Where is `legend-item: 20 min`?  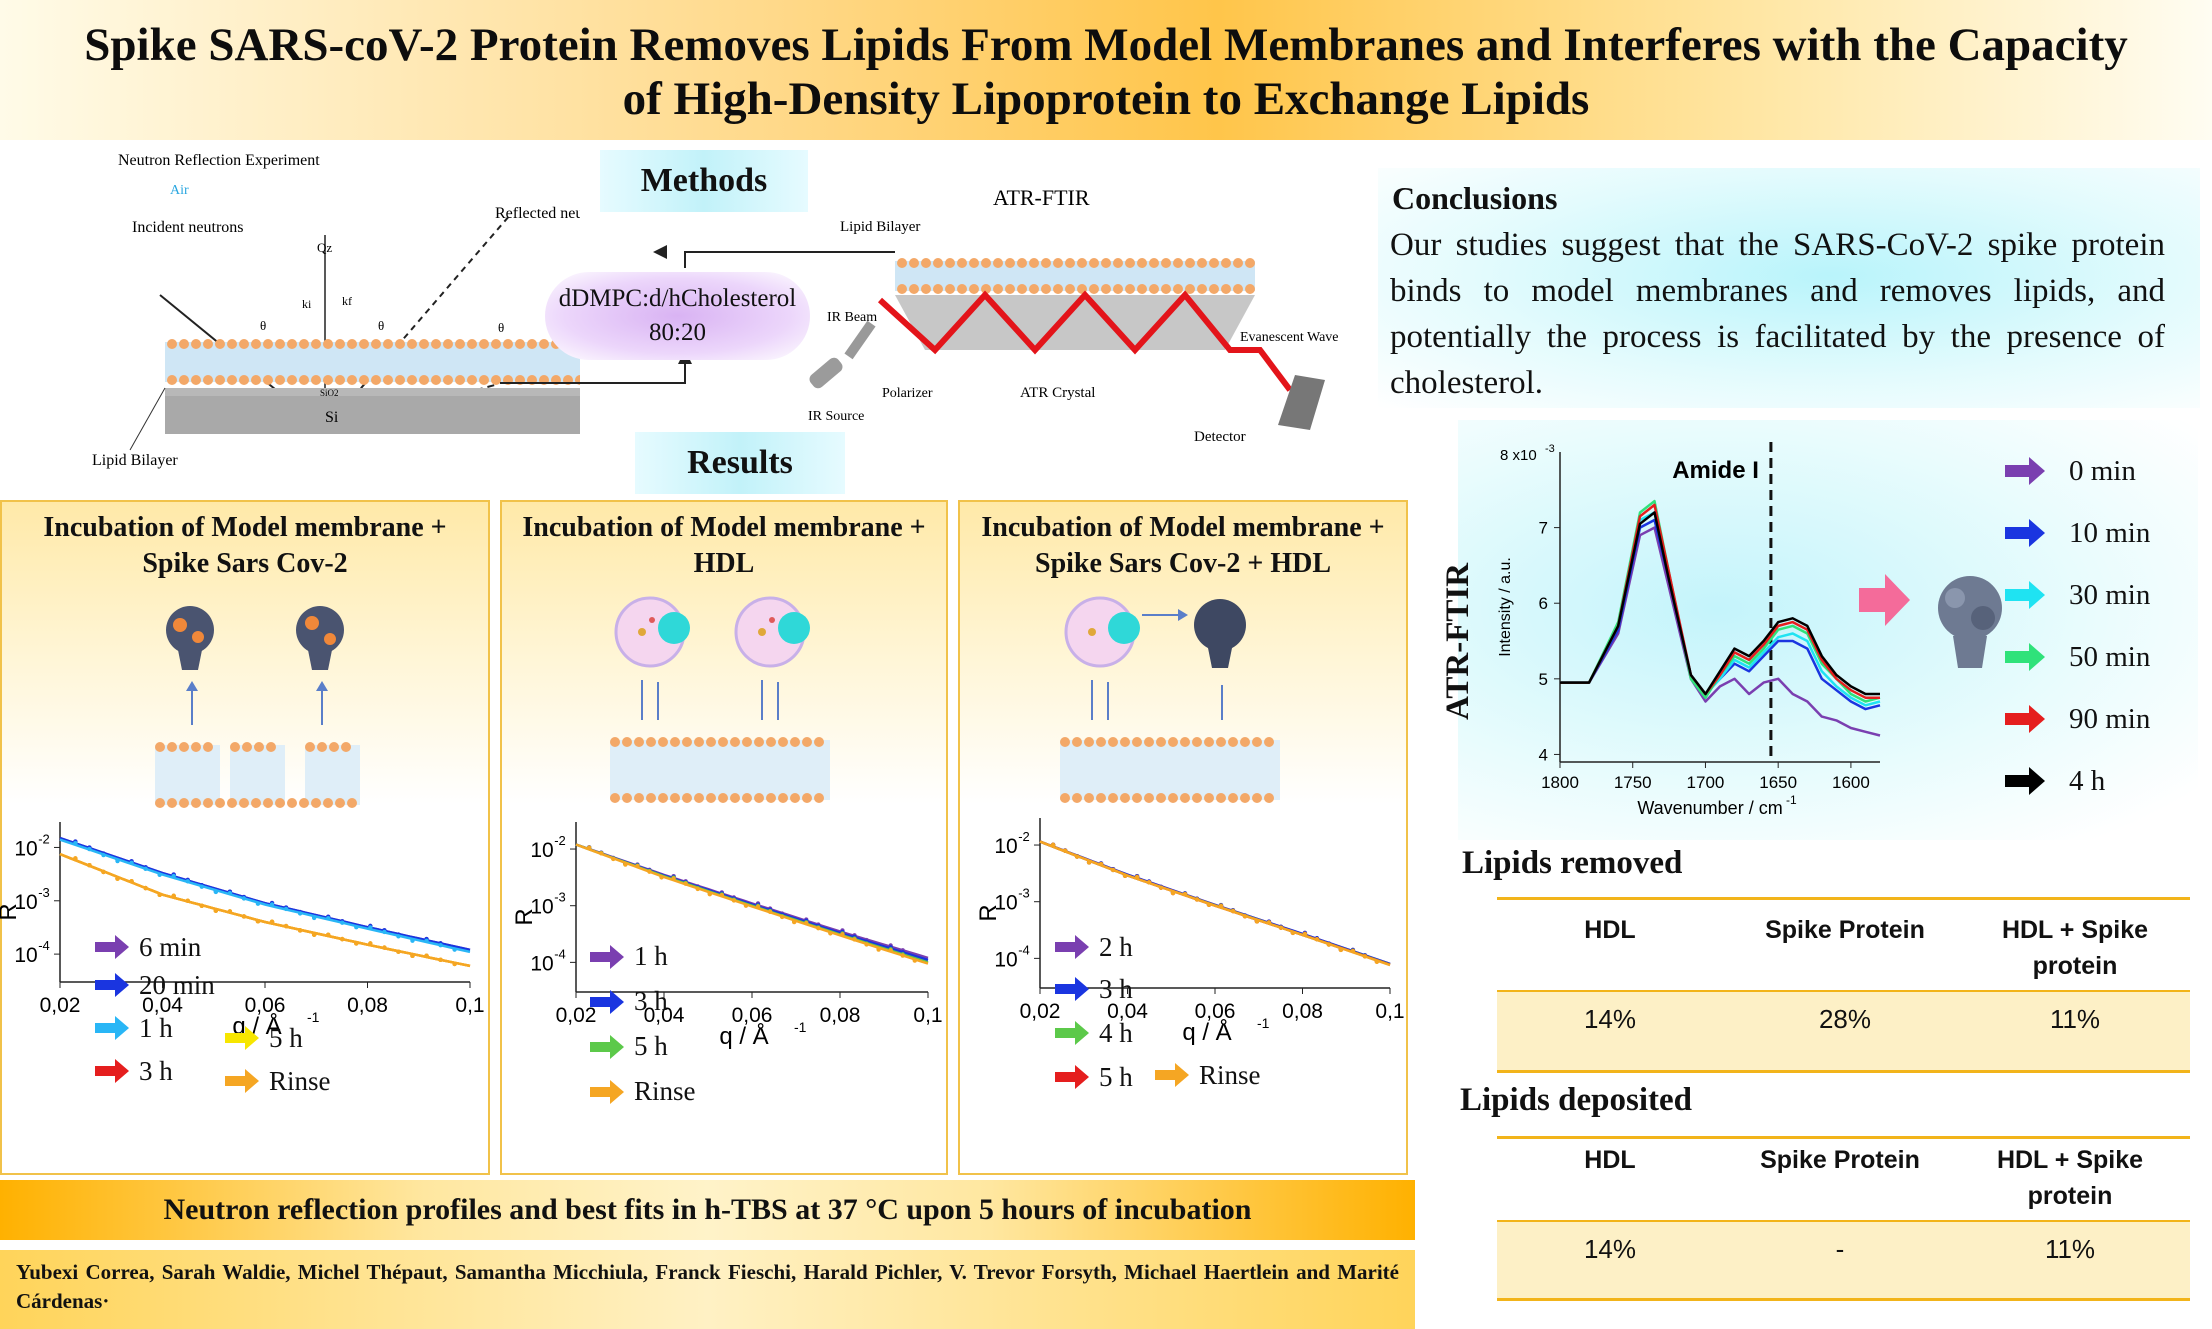
legend-item: 20 min is located at coordinates (155, 985).